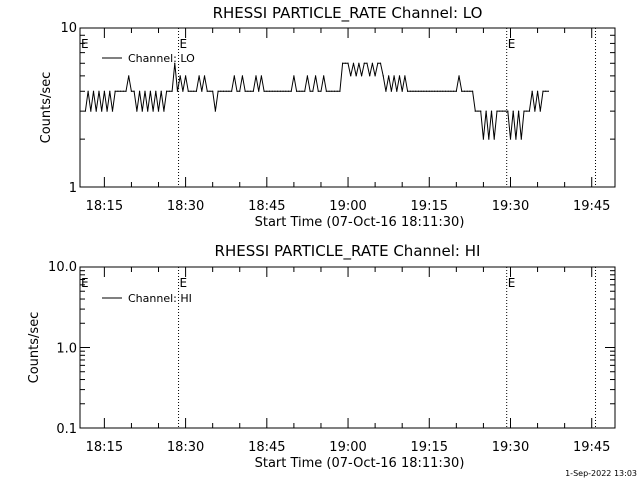 This screenshot has width=640, height=480. What do you see at coordinates (73, 188) in the screenshot?
I see `y-tick-label: 1` at bounding box center [73, 188].